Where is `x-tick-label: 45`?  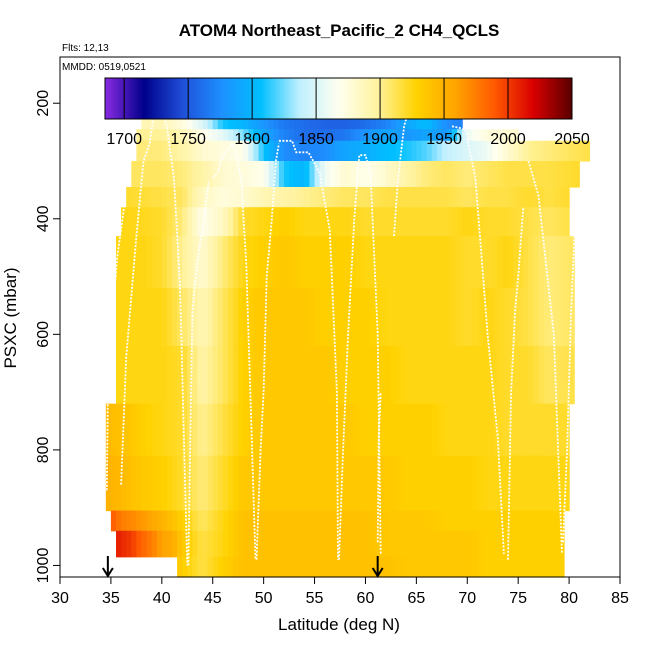
x-tick-label: 45 is located at coordinates (213, 598).